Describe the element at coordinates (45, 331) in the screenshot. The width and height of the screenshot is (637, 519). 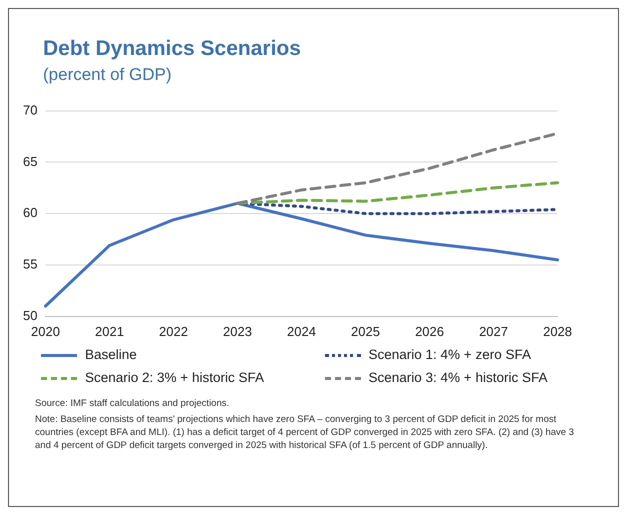
I see `x-tick-label: 2020` at that location.